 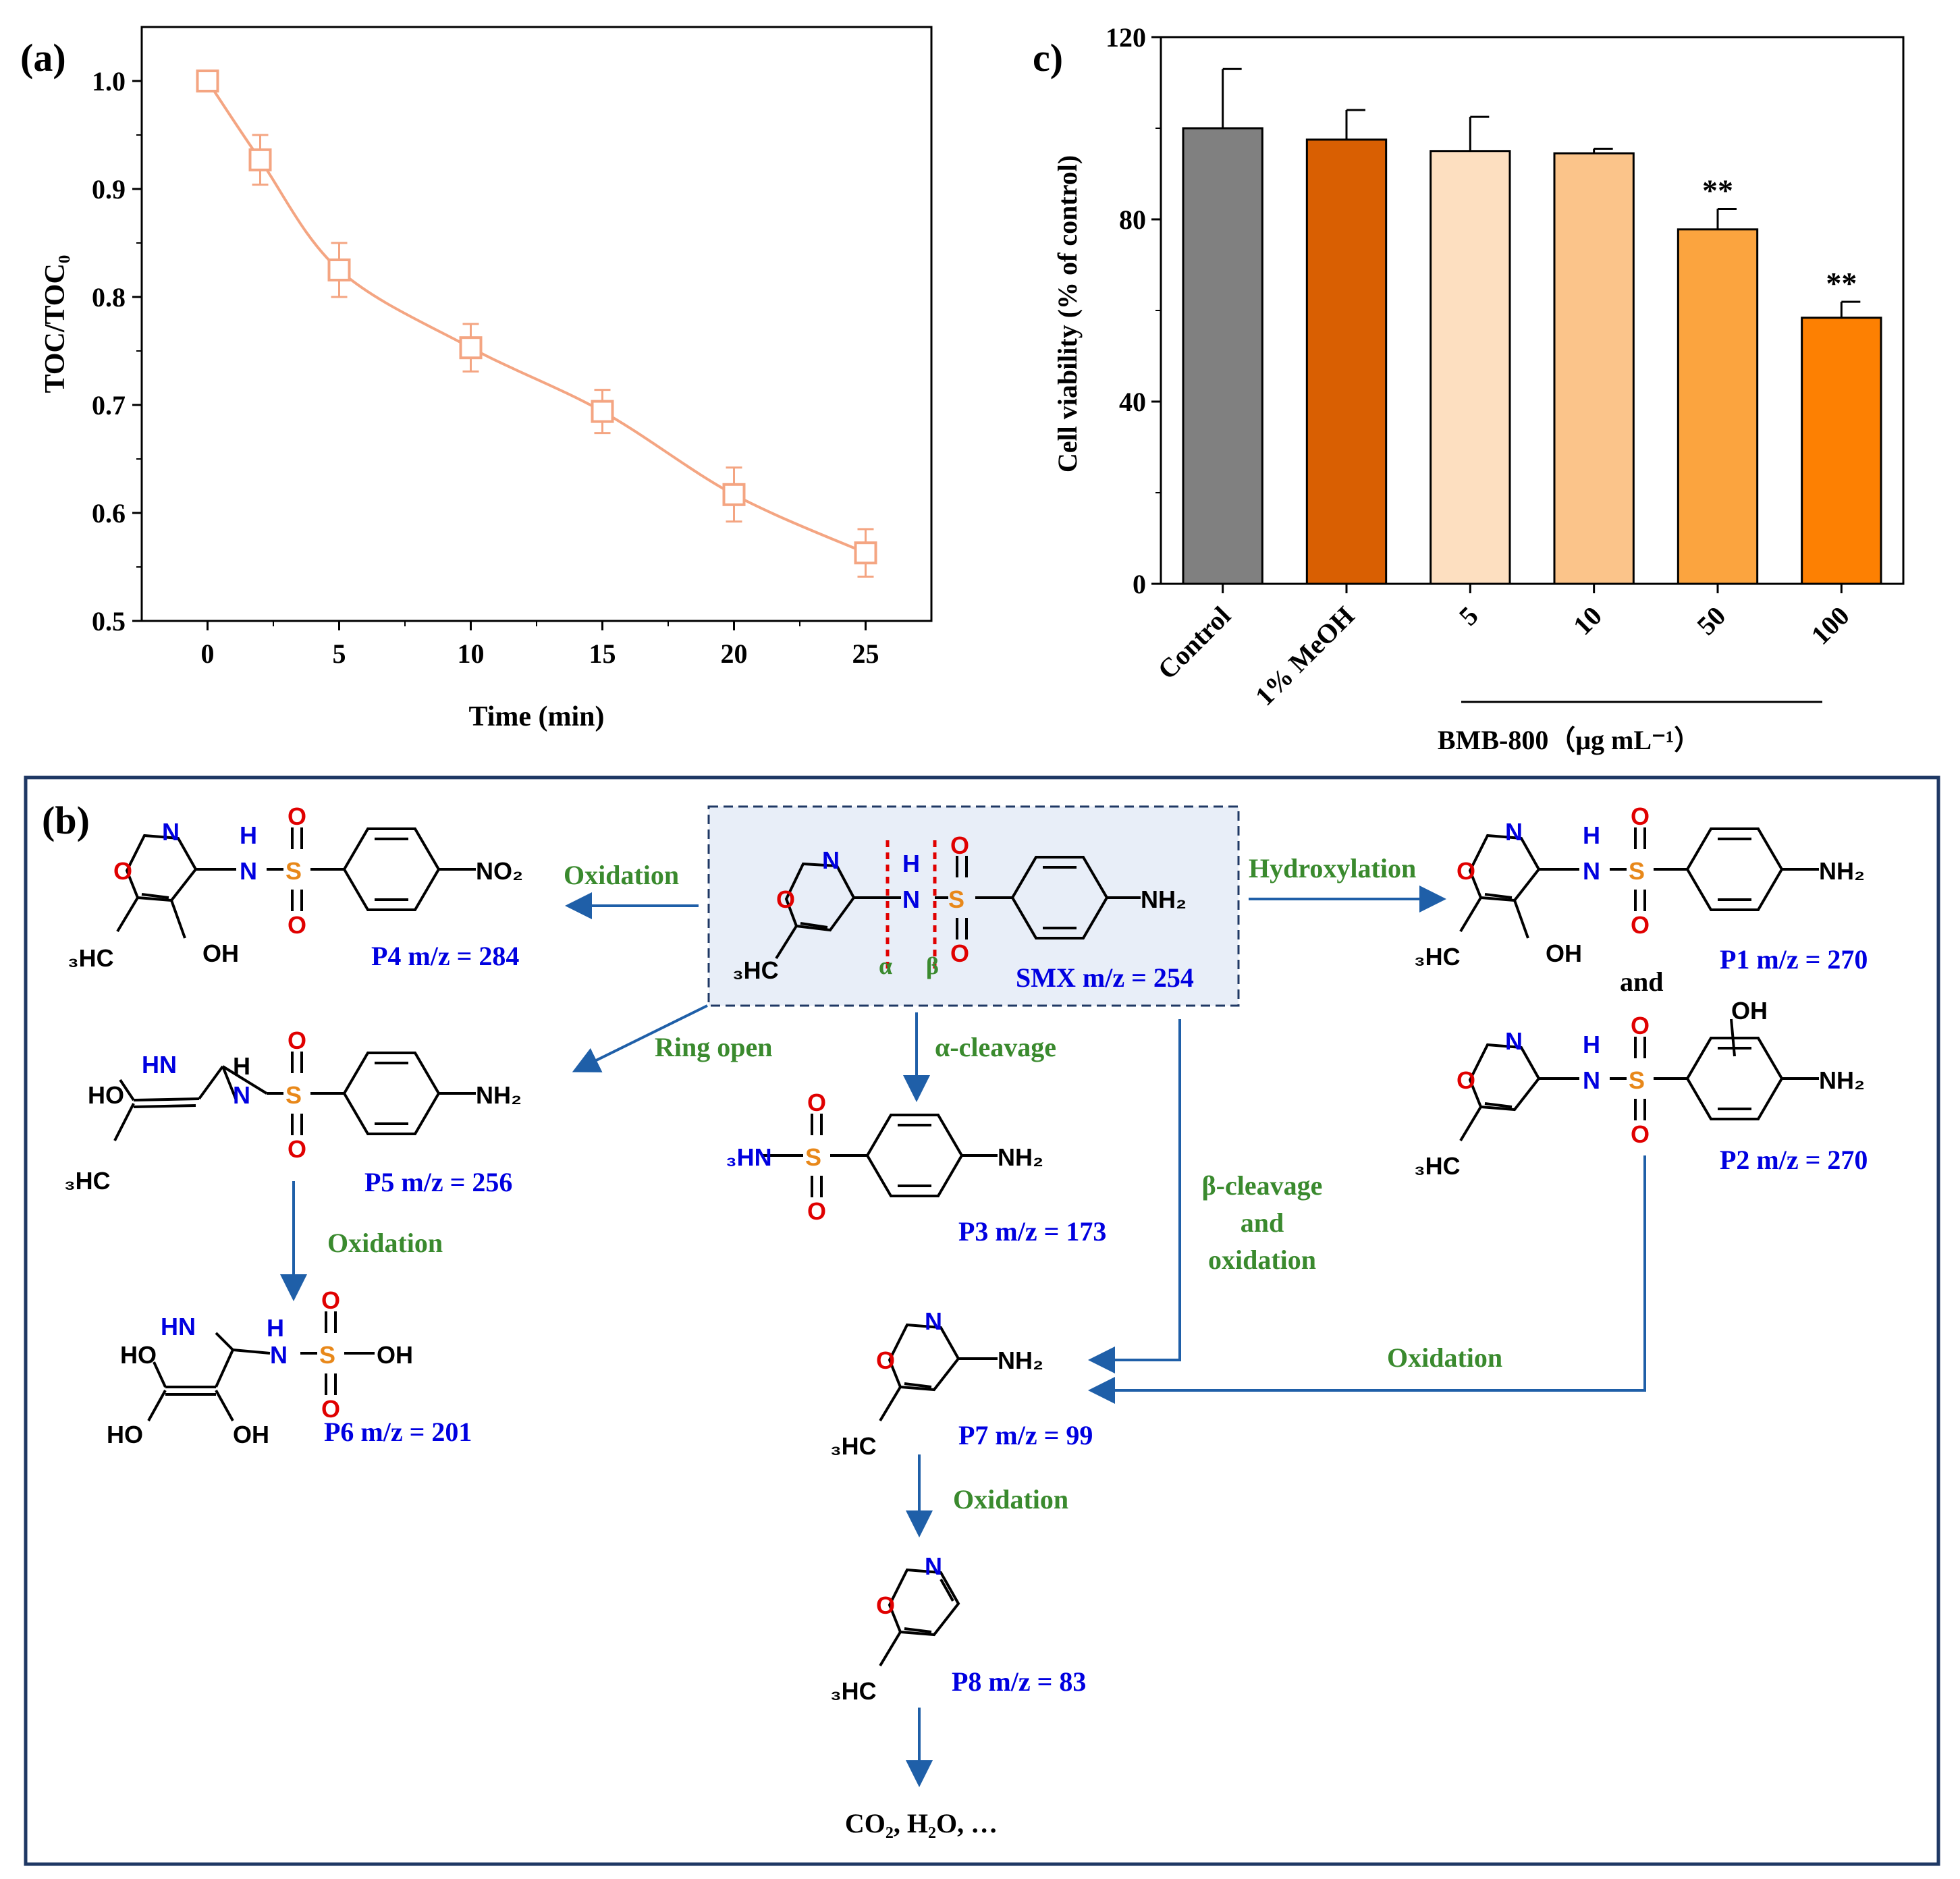 I want to click on label-hydroxylation: Hydroxylation, so click(x=1333, y=868).